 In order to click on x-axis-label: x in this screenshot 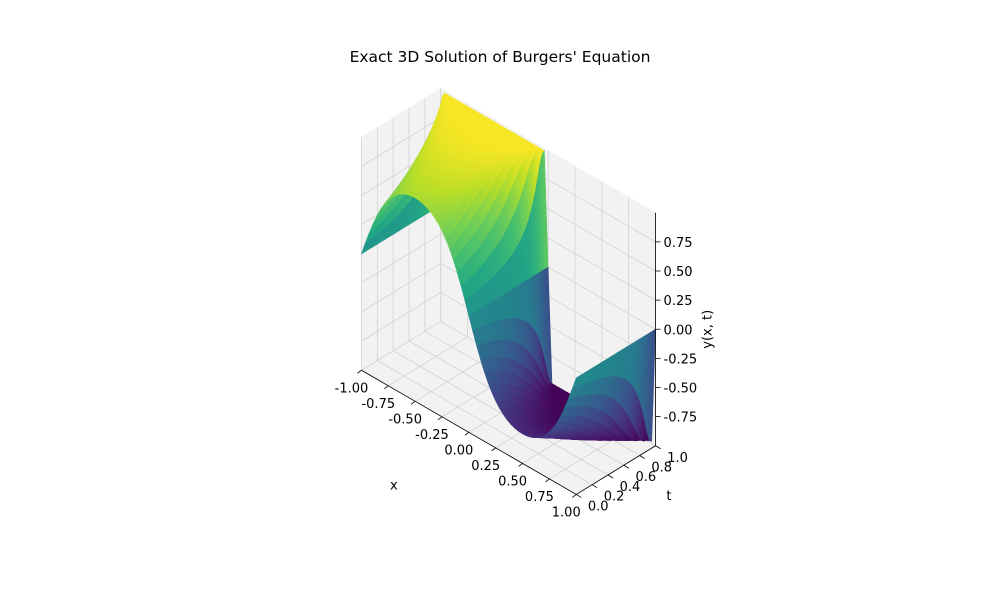, I will do `click(394, 485)`.